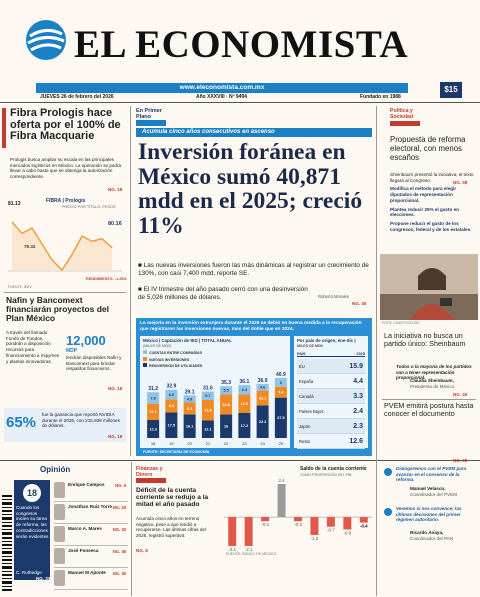  I want to click on table-row: Resto 12.6, so click(331, 441).